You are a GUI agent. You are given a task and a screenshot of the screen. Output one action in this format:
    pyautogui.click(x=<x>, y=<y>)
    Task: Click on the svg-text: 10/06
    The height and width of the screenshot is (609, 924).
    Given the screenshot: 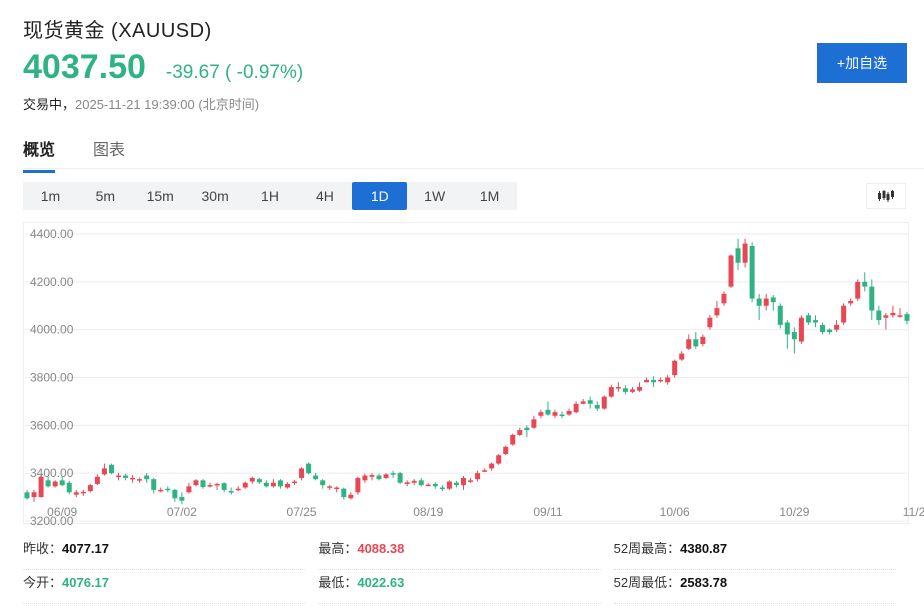 What is the action you would take?
    pyautogui.click(x=675, y=512)
    